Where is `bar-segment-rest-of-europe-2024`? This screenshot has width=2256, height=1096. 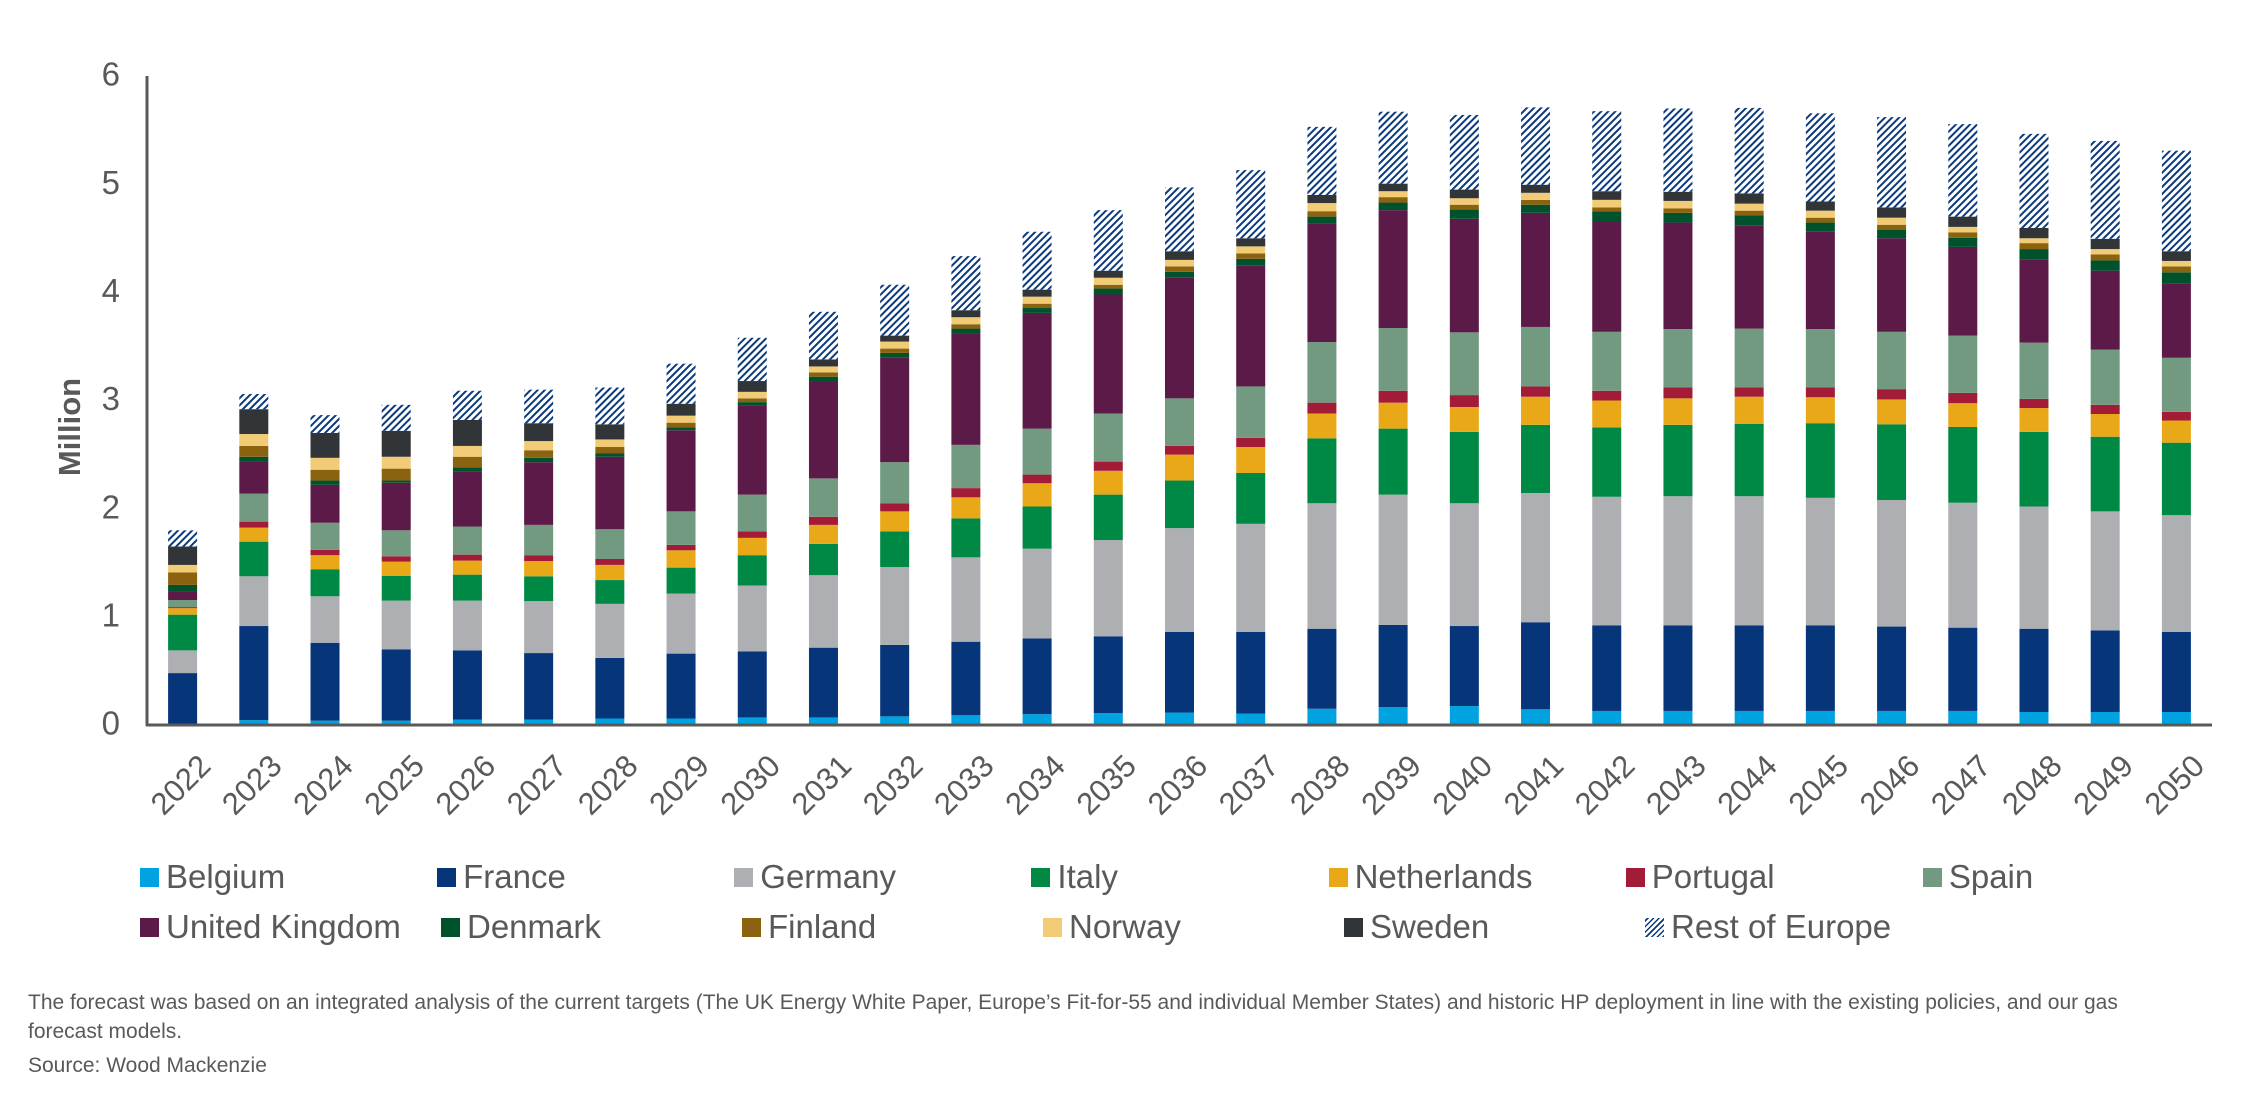
bar-segment-rest-of-europe-2024 is located at coordinates (325, 424).